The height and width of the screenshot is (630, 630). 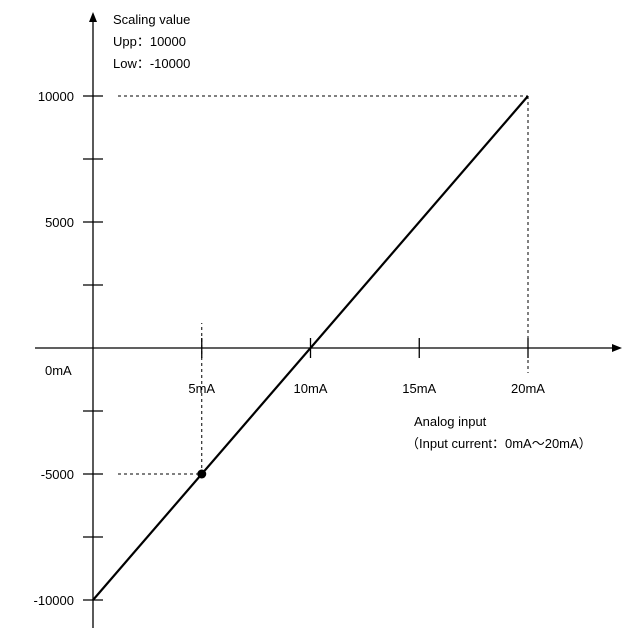 I want to click on y-axis-title-line-3: Low：-10000, so click(x=151, y=63).